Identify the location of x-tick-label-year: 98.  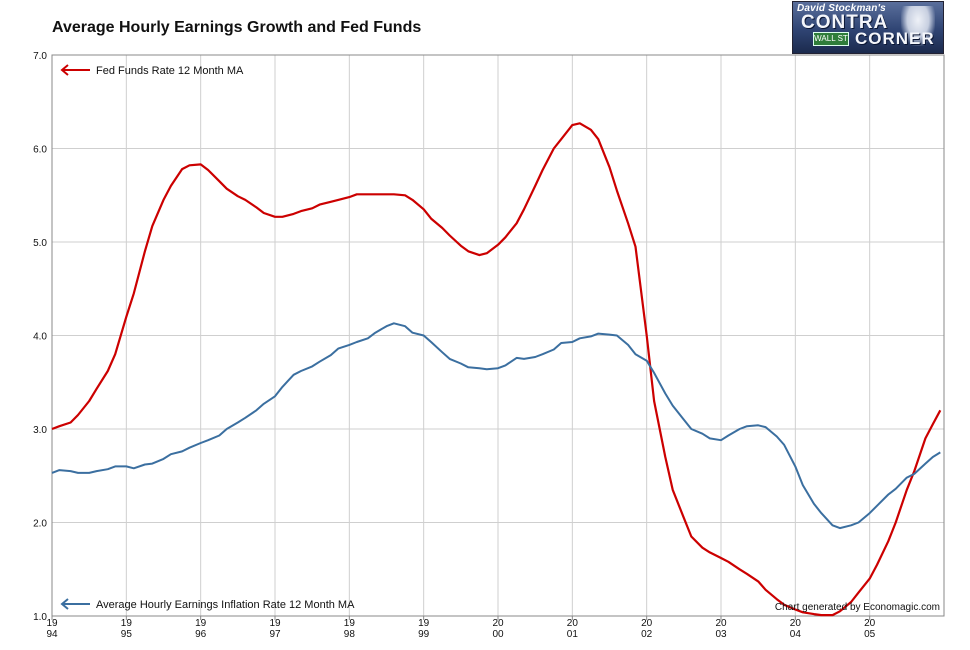
(350, 634).